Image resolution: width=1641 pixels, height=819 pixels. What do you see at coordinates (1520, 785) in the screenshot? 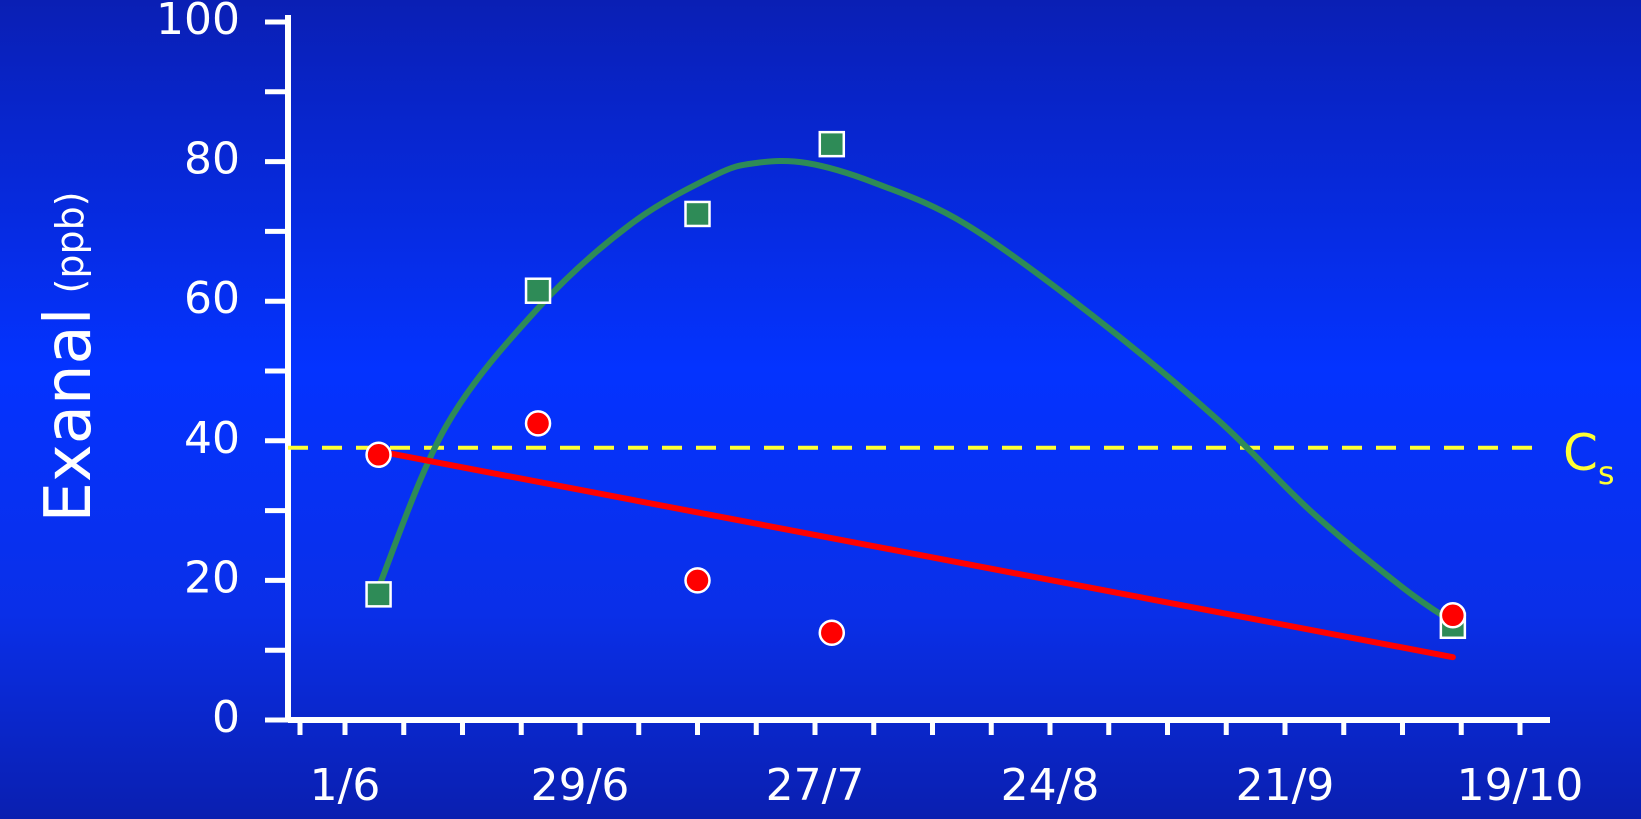
I see `x-tick-label: 19/10` at bounding box center [1520, 785].